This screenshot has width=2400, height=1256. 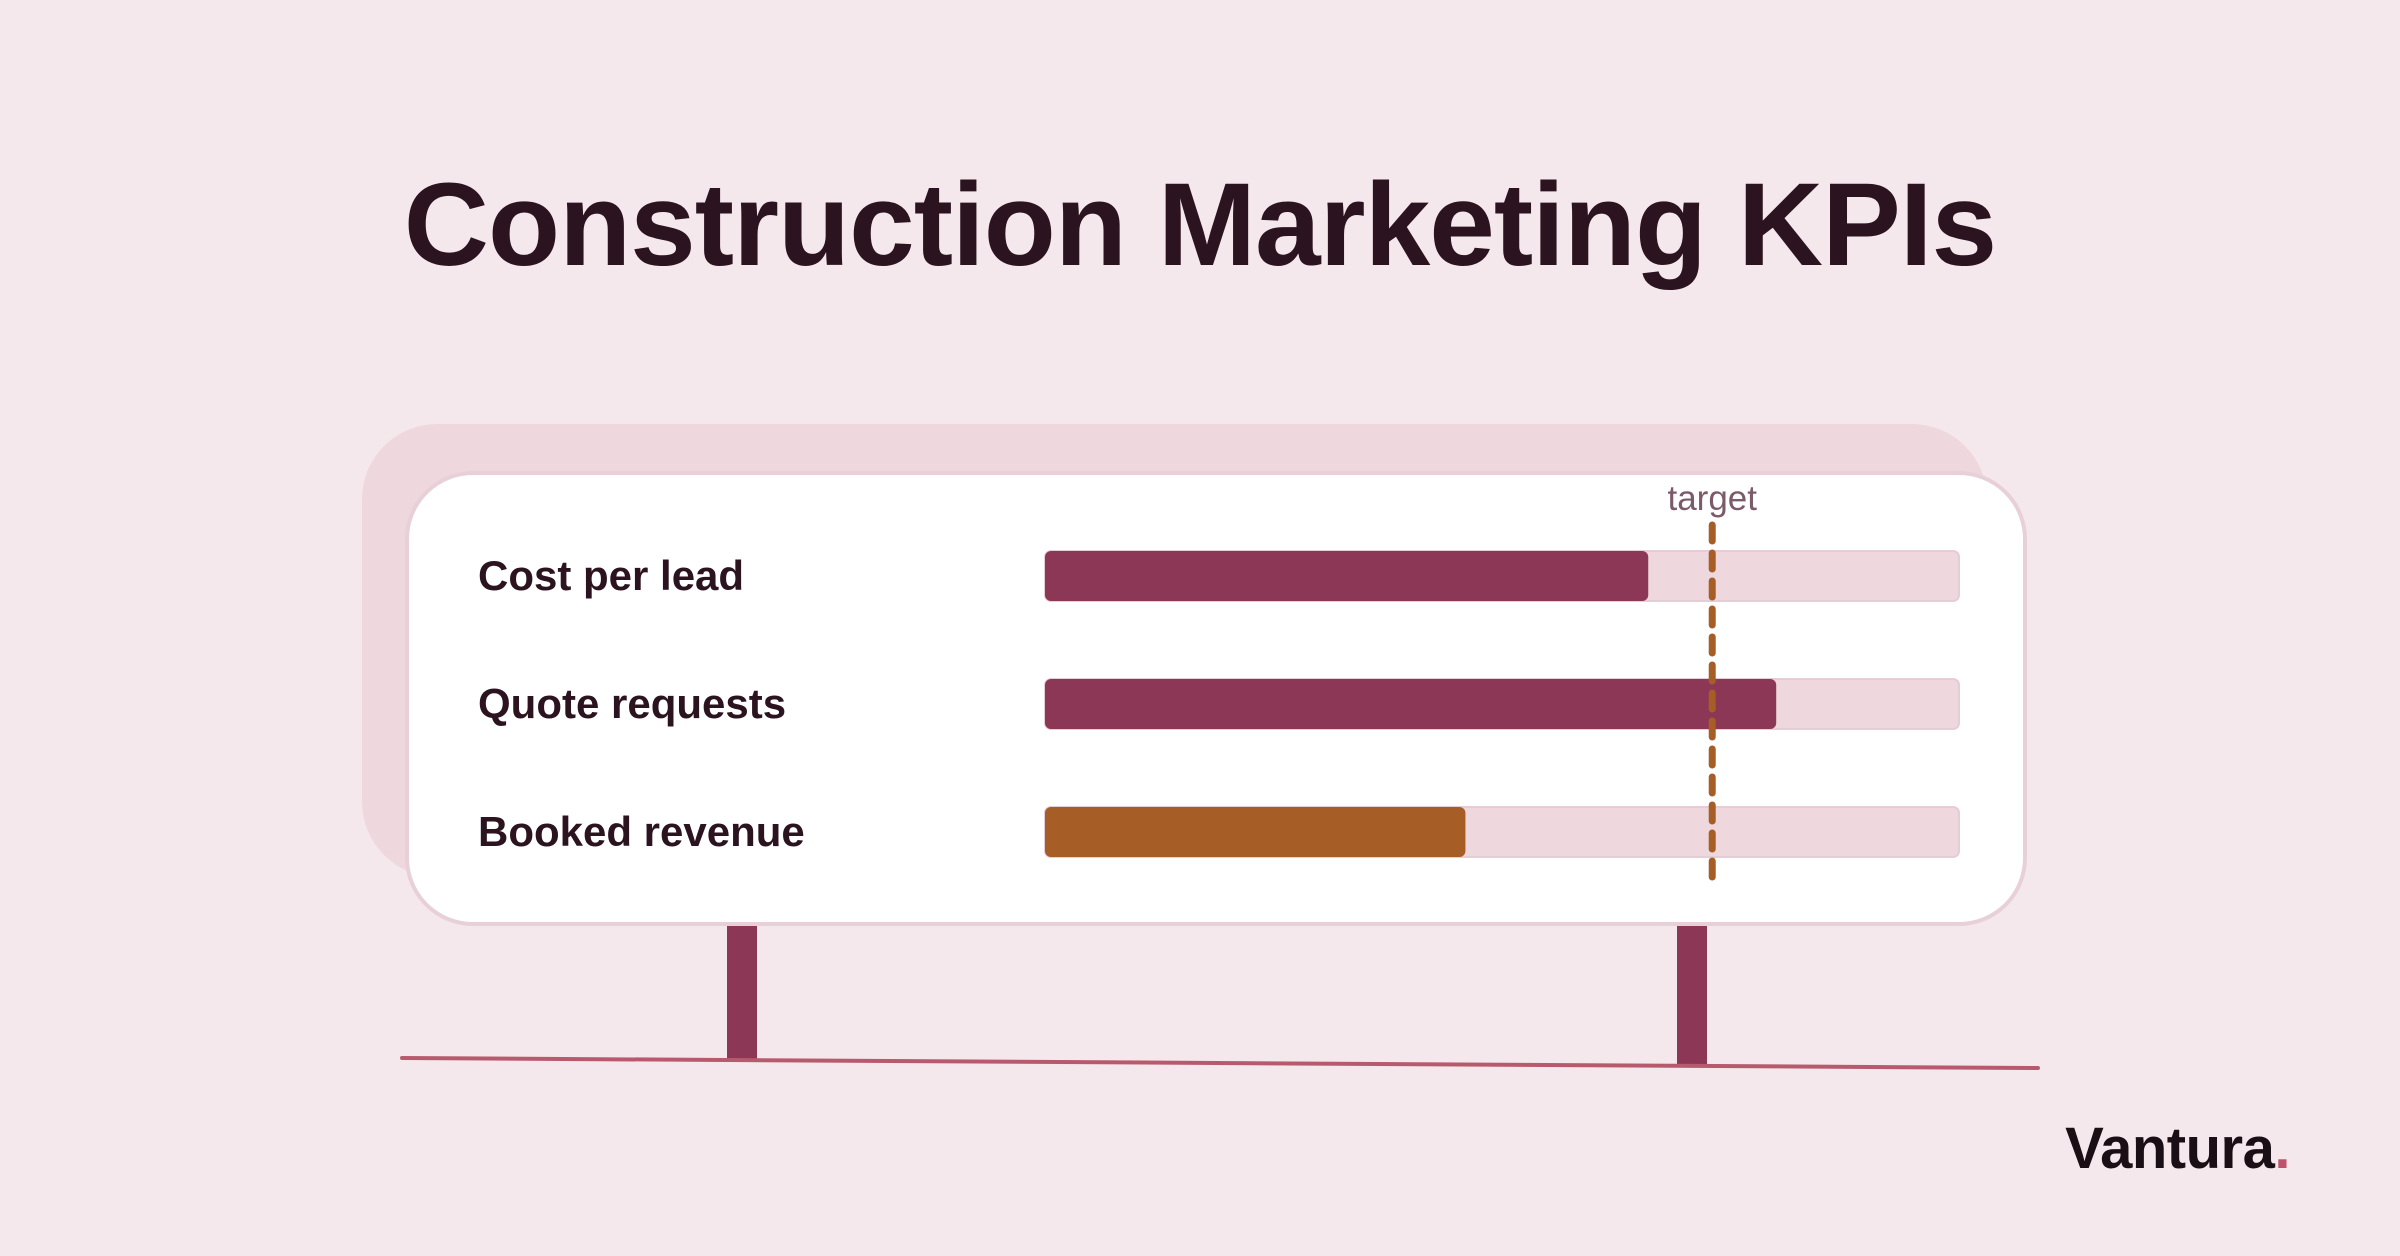 What do you see at coordinates (632, 703) in the screenshot?
I see `bar-label: Quote requests` at bounding box center [632, 703].